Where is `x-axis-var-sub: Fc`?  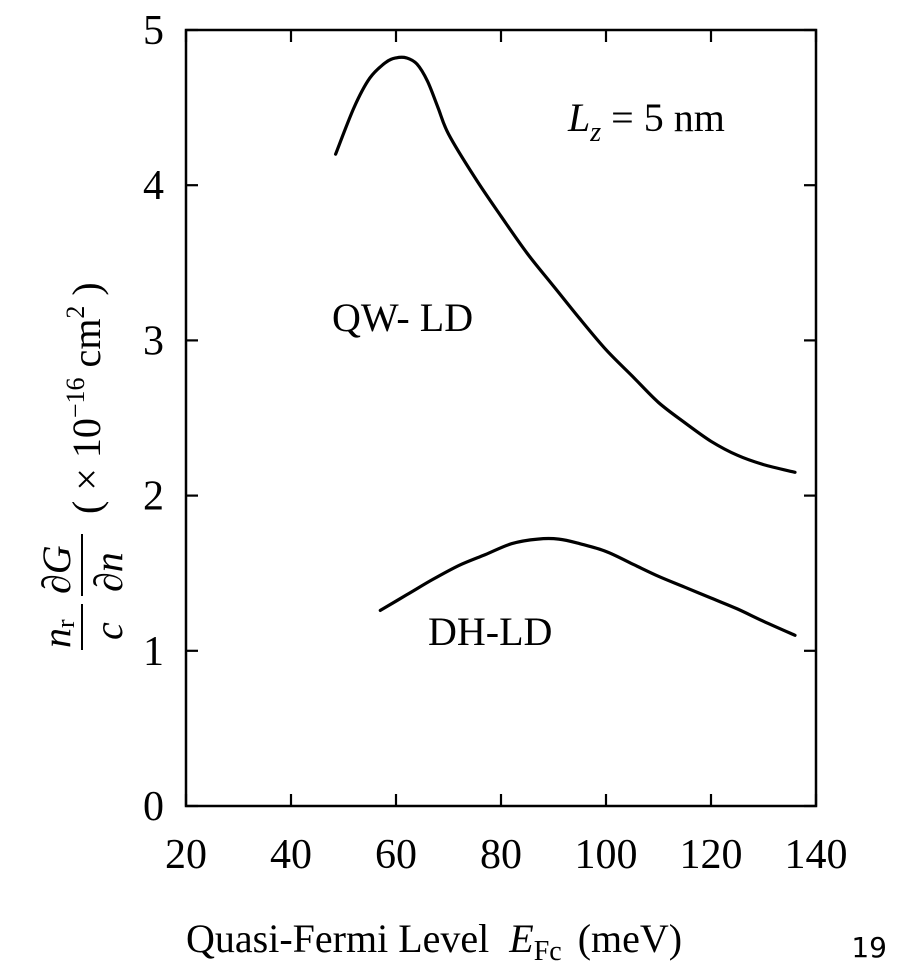
x-axis-var-sub: Fc is located at coordinates (548, 951).